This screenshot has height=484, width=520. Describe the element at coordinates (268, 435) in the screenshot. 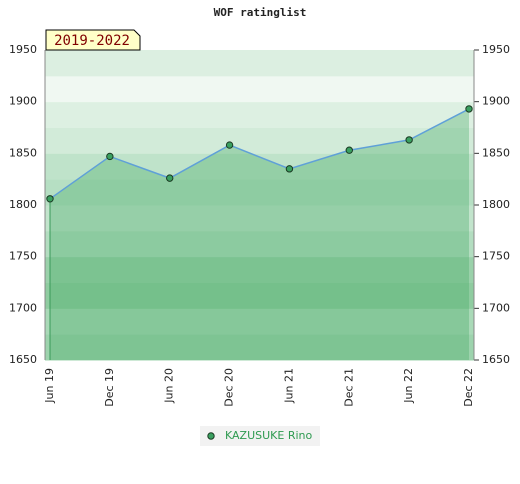

I see `legend-label: KAZUSUKE Rino` at that location.